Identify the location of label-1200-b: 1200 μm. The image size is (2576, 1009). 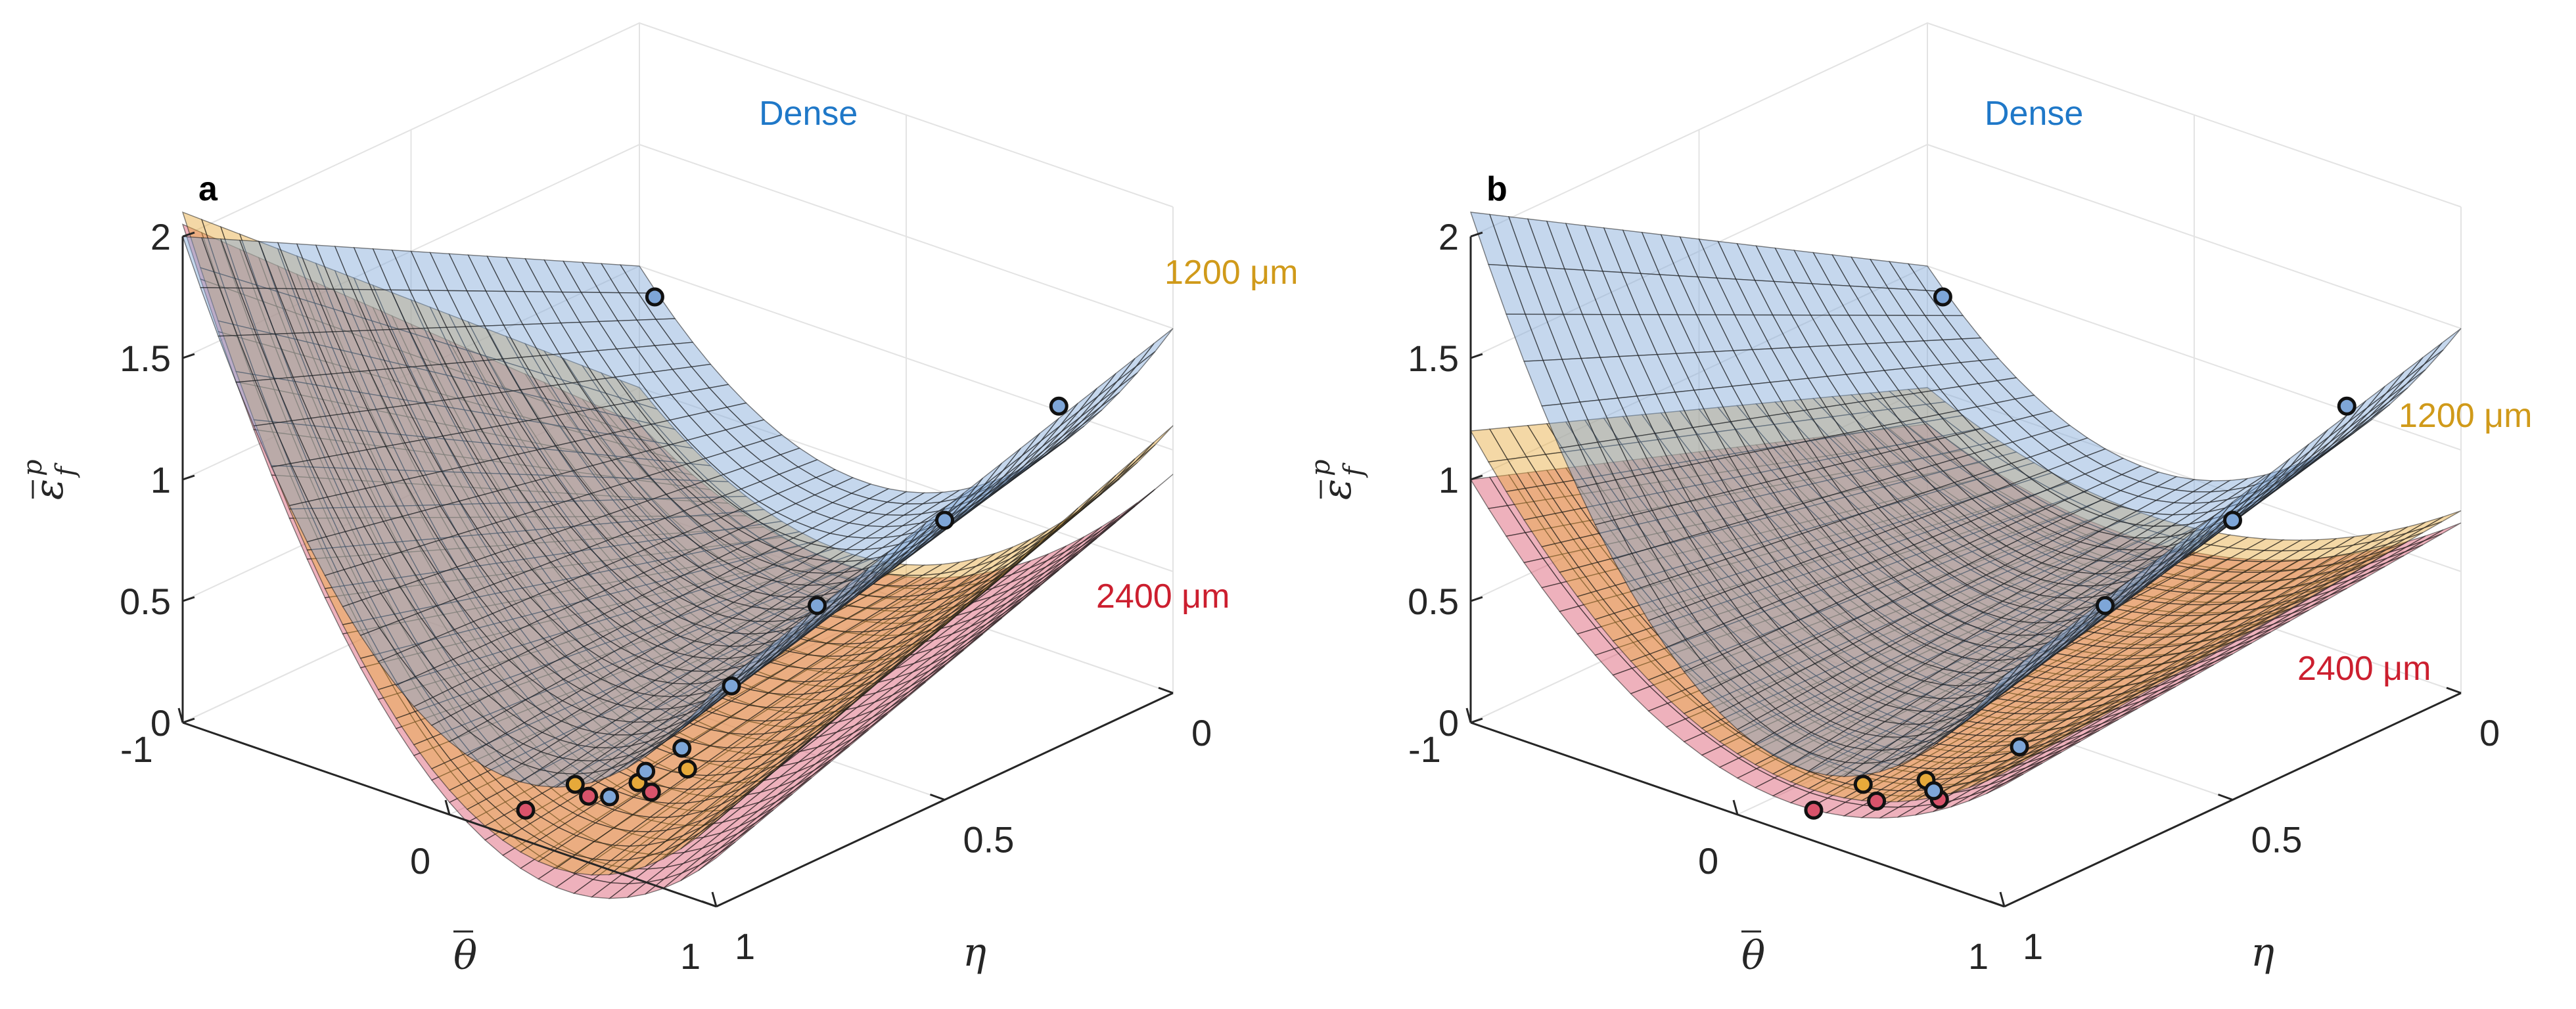
(2466, 416).